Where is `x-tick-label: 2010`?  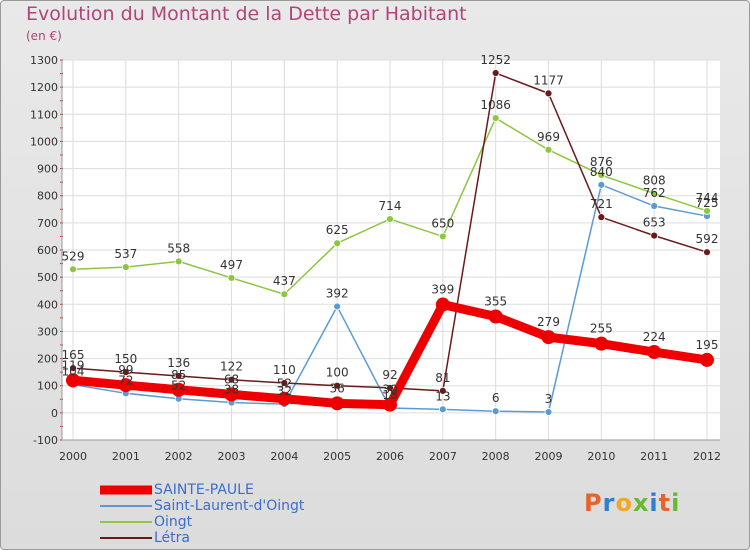 x-tick-label: 2010 is located at coordinates (601, 456).